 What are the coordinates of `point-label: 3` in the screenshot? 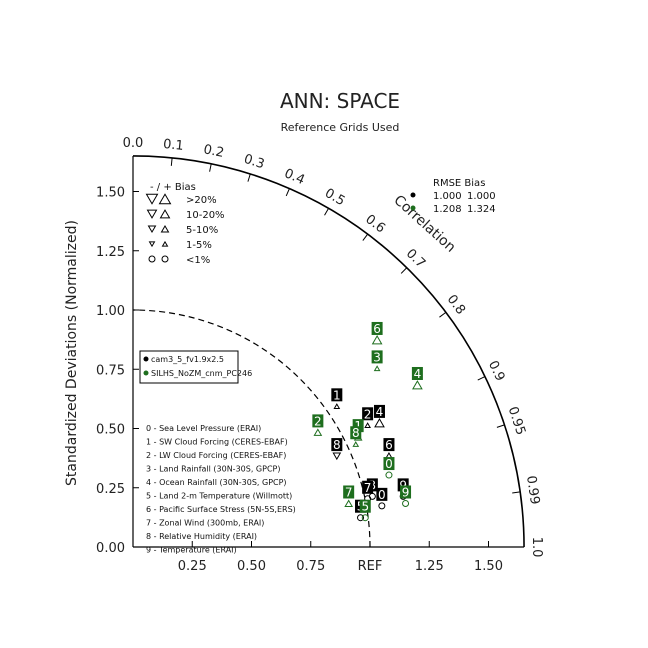 It's located at (377, 357).